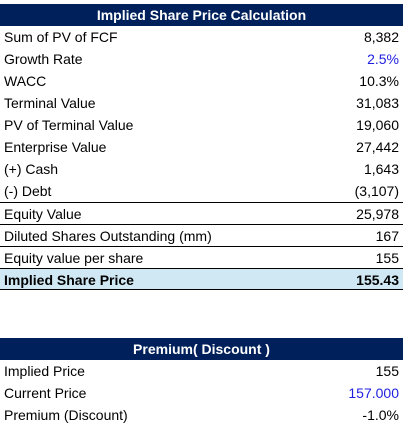 This screenshot has height=428, width=403. I want to click on row-value: 155.43, so click(377, 280).